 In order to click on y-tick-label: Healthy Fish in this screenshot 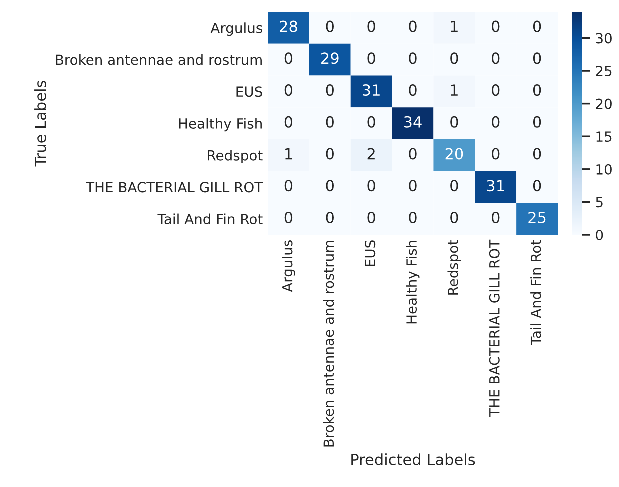, I will do `click(220, 125)`.